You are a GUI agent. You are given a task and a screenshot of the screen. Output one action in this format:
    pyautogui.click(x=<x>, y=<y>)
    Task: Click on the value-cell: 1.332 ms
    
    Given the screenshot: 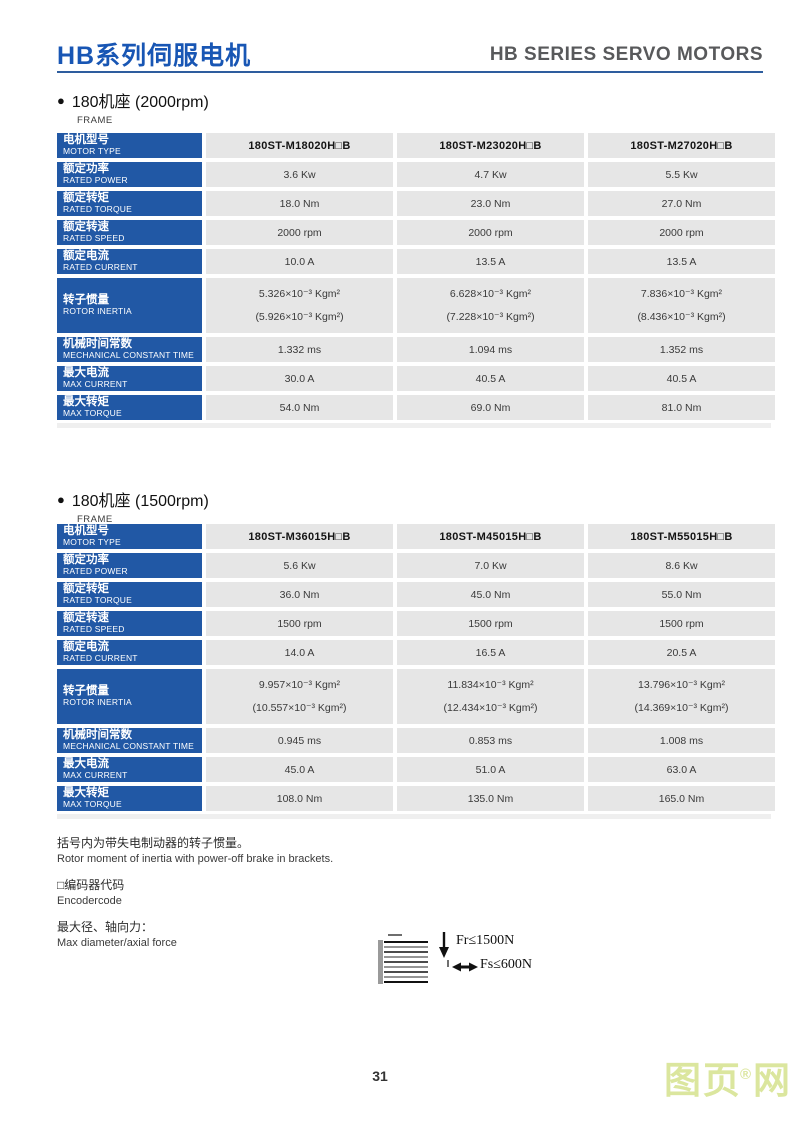 What is the action you would take?
    pyautogui.click(x=299, y=349)
    